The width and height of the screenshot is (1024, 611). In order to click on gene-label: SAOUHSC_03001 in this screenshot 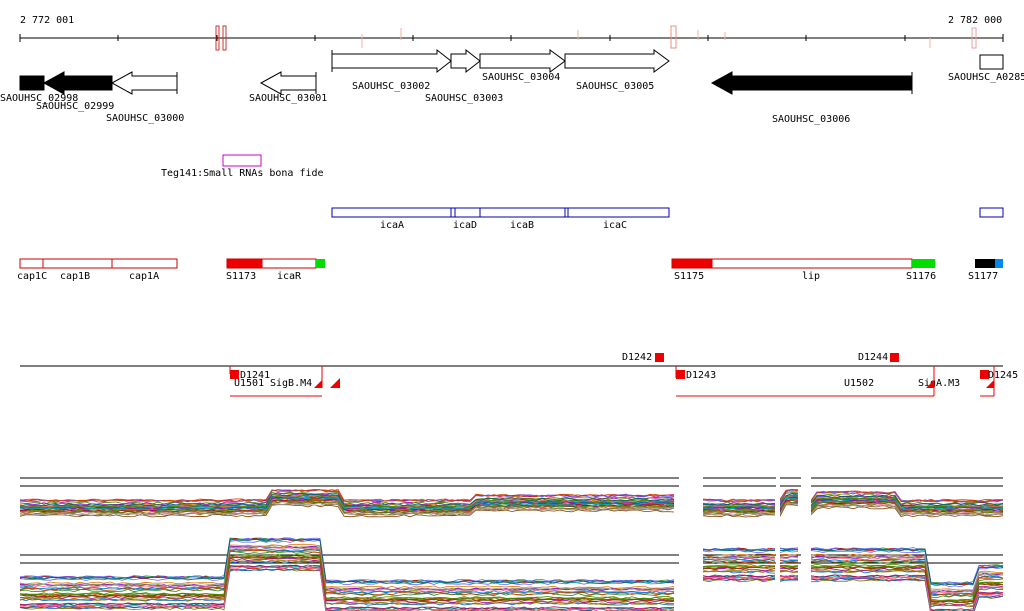, I will do `click(288, 98)`.